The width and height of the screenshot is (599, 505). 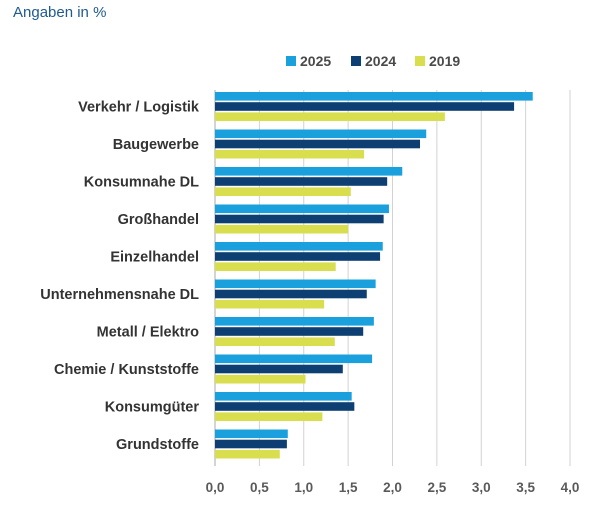 What do you see at coordinates (158, 220) in the screenshot?
I see `category-label: Großhandel` at bounding box center [158, 220].